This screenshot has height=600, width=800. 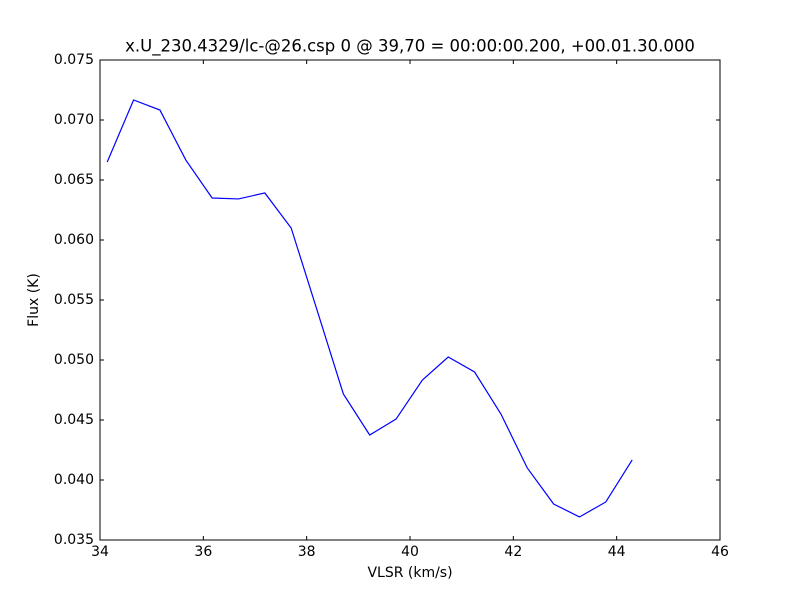 I want to click on y-tick-label: 0.045, so click(x=74, y=420).